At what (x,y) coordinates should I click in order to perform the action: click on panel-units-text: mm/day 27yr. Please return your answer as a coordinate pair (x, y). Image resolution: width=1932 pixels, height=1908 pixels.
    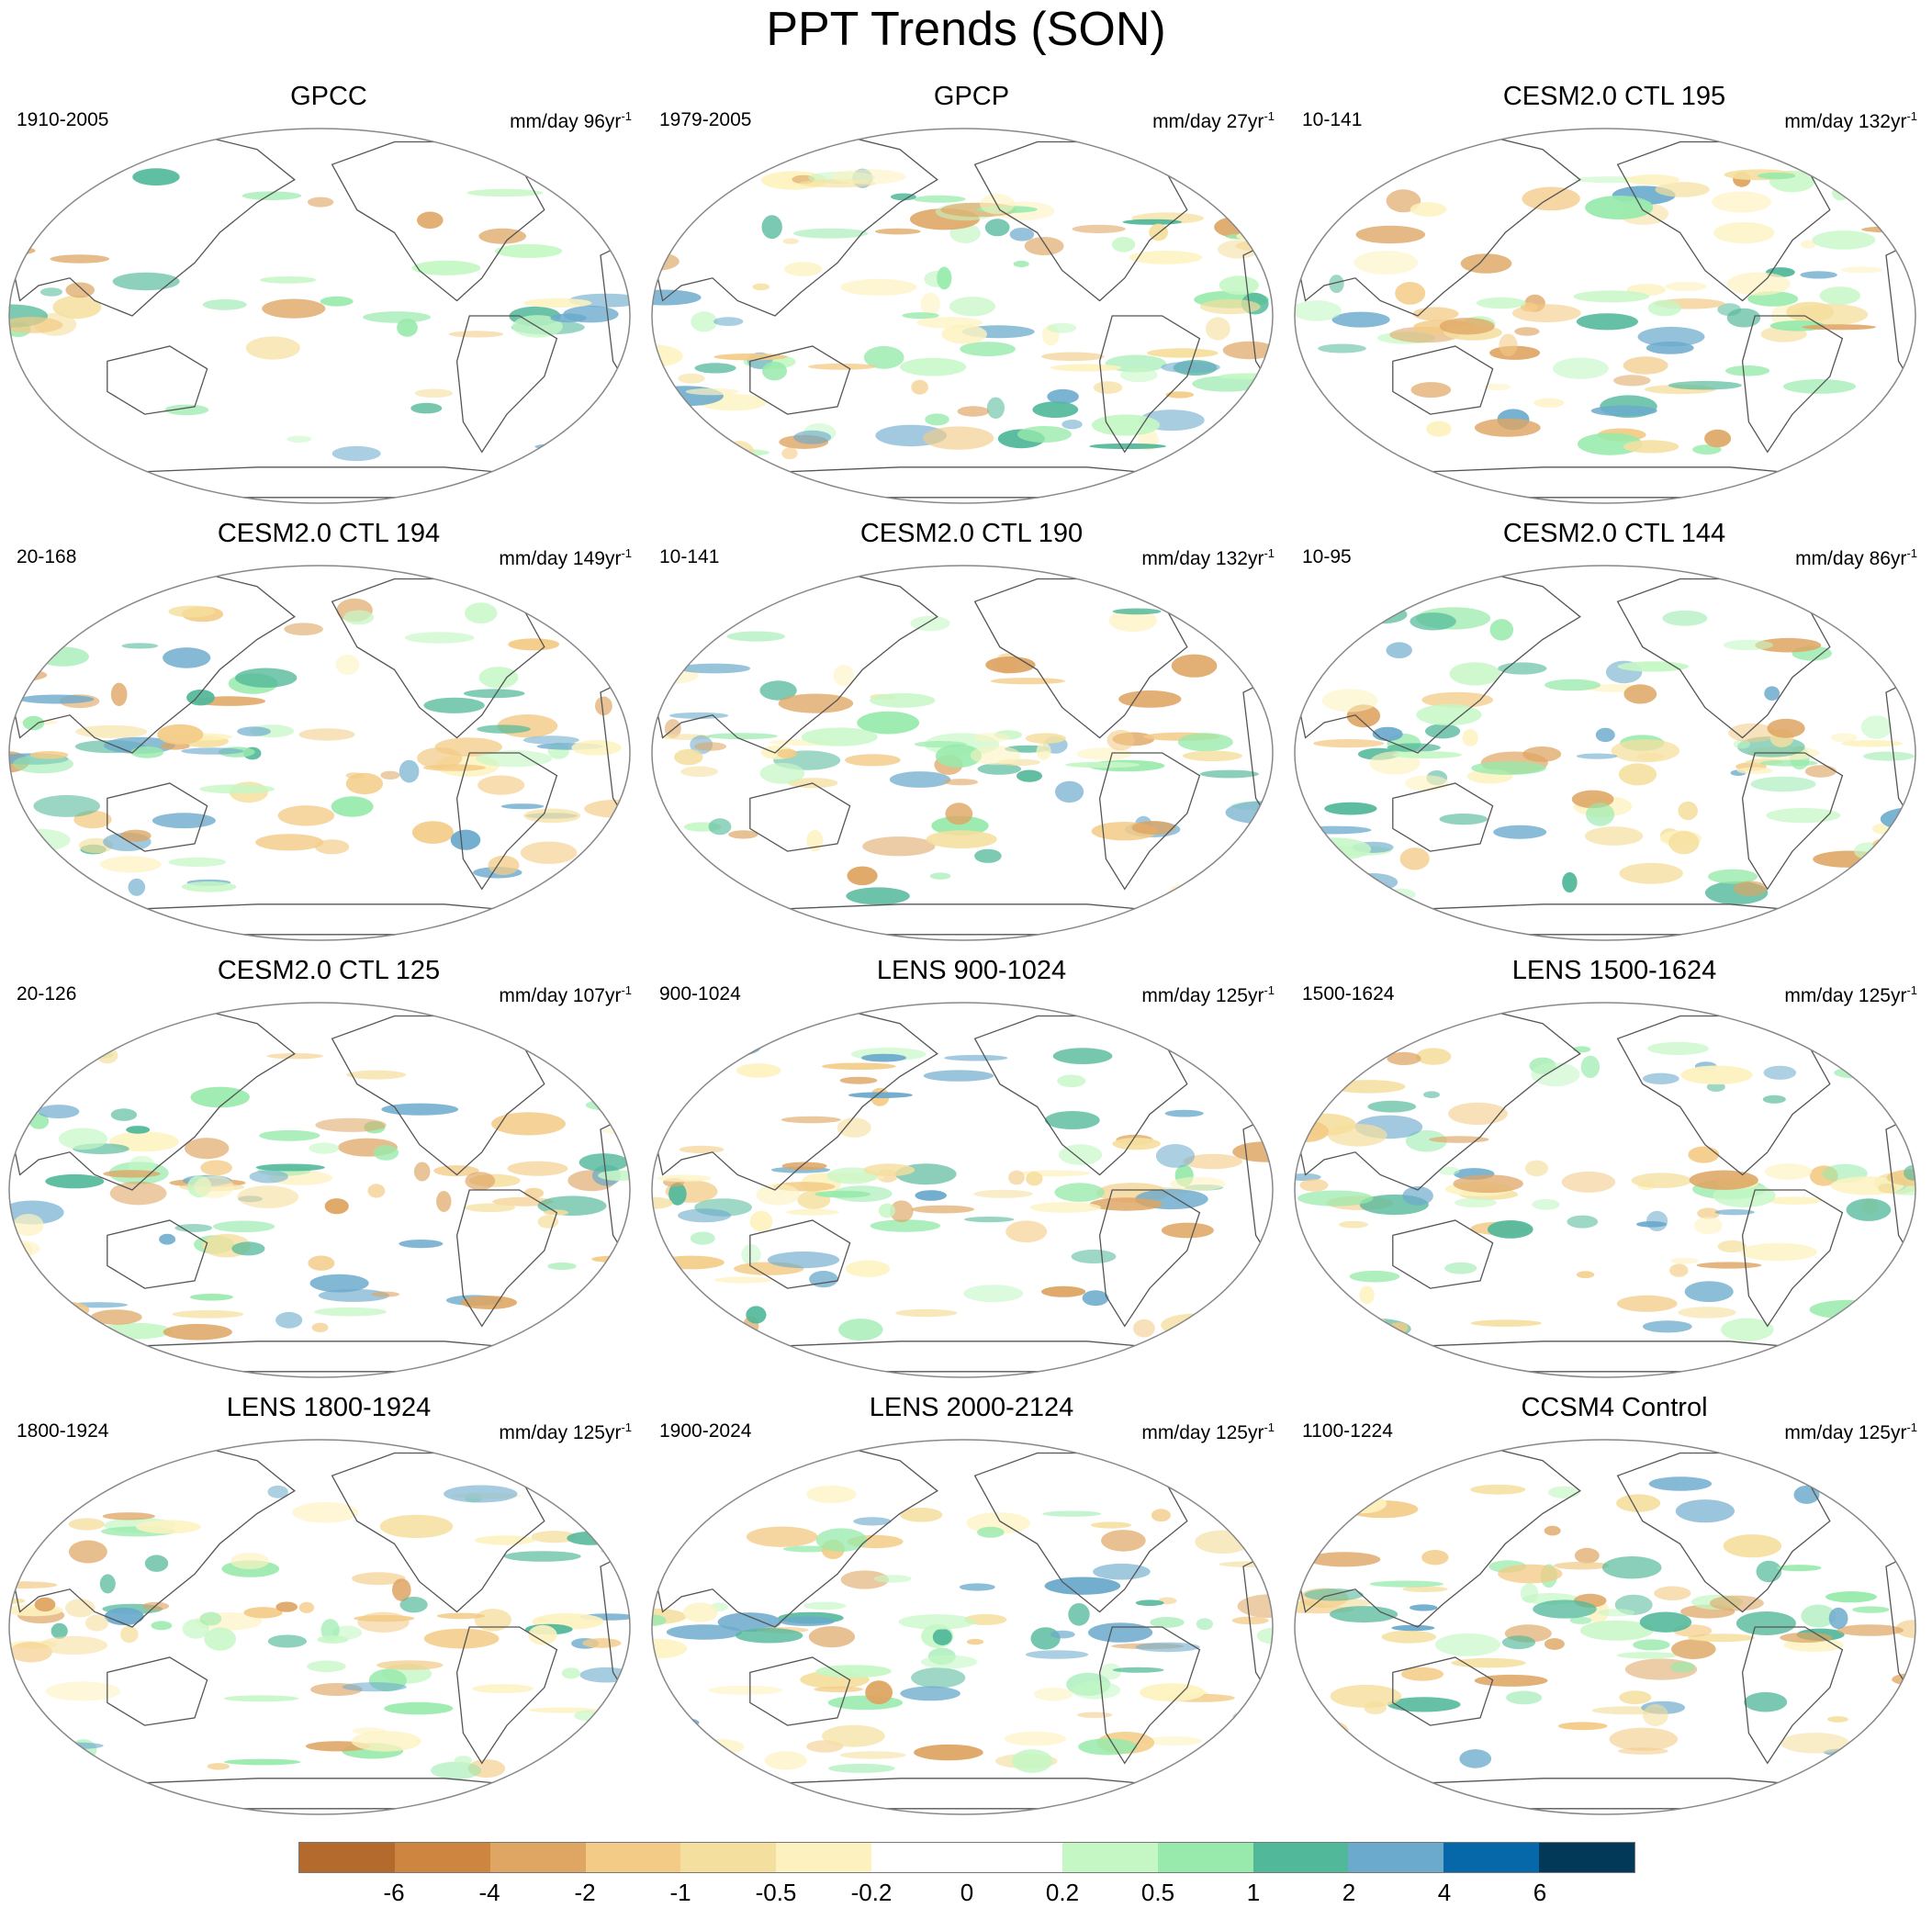
    Looking at the image, I should click on (1208, 121).